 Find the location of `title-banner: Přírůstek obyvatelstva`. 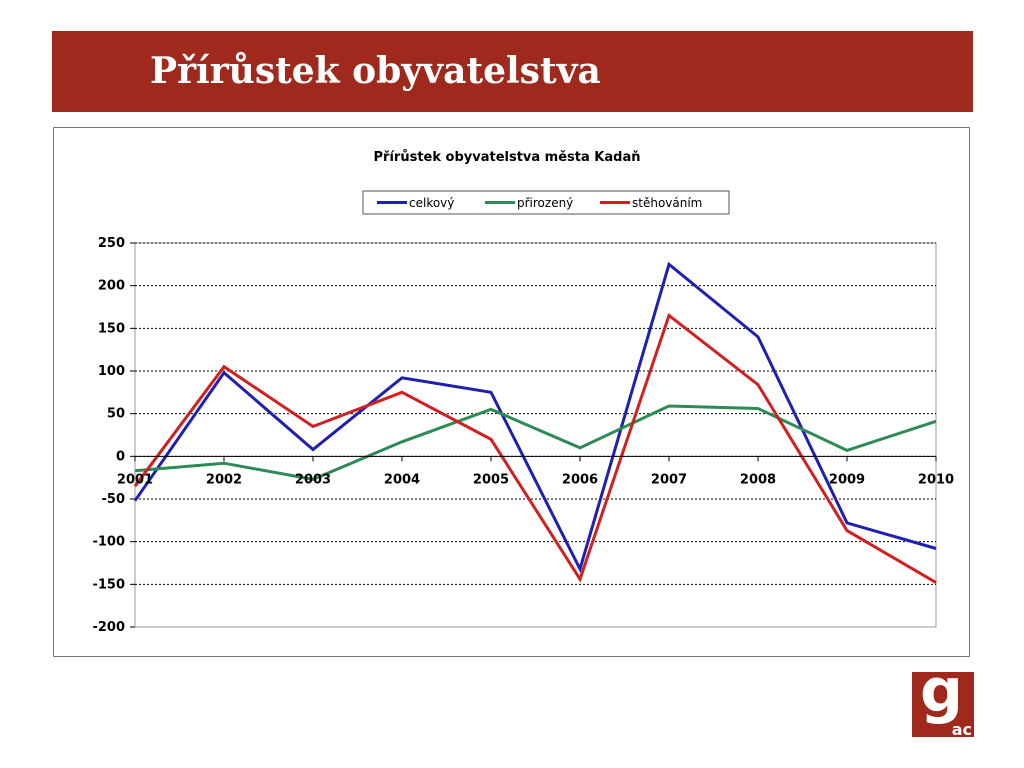

title-banner: Přírůstek obyvatelstva is located at coordinates (512, 71).